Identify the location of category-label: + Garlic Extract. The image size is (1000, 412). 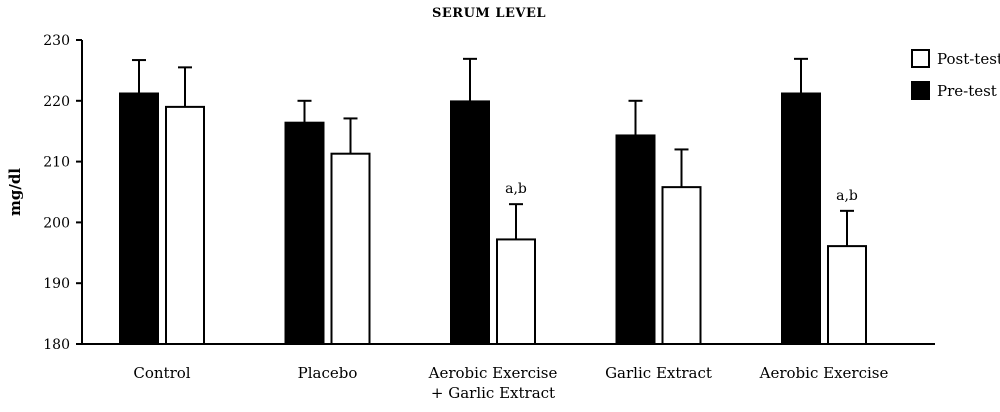
(493, 393).